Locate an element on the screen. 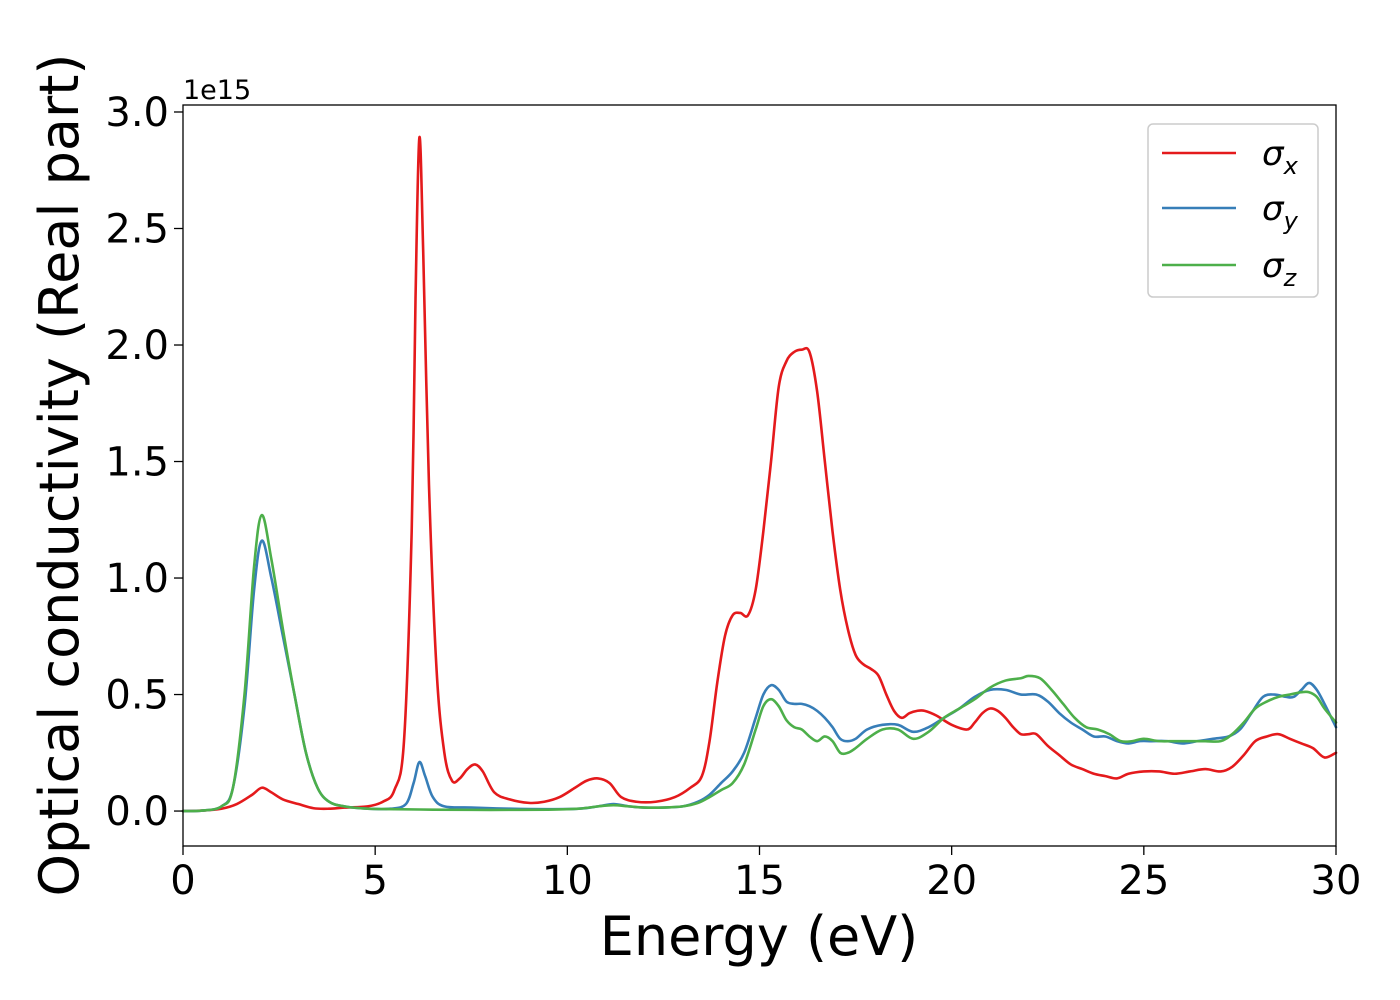  y-tick-label: 2.5 is located at coordinates (137, 230).